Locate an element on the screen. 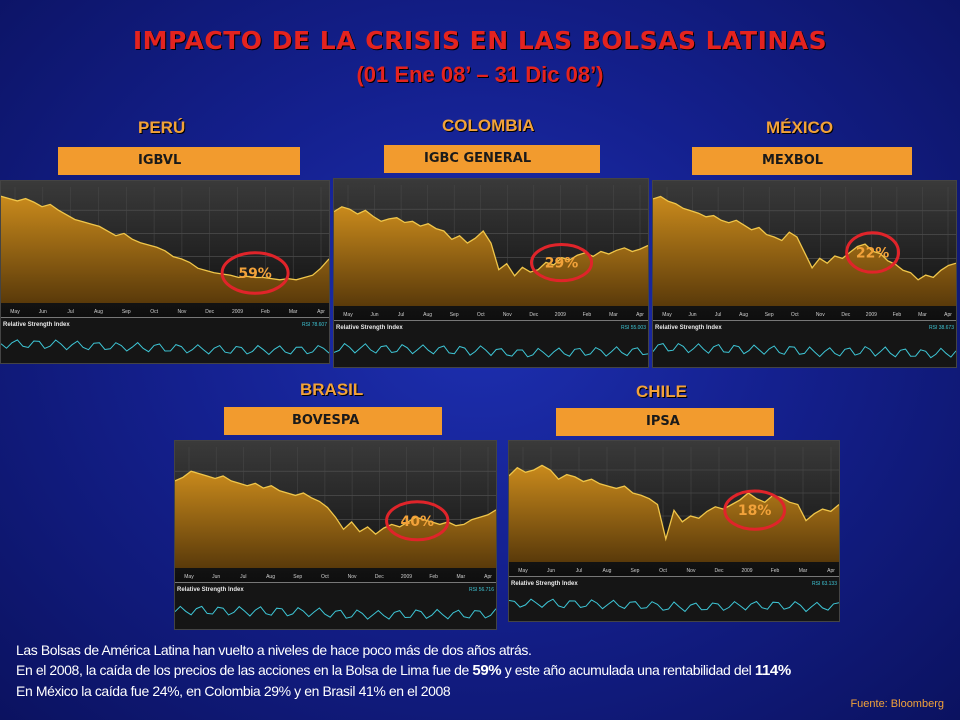  country-label-brasil: BRASIL is located at coordinates (332, 389).